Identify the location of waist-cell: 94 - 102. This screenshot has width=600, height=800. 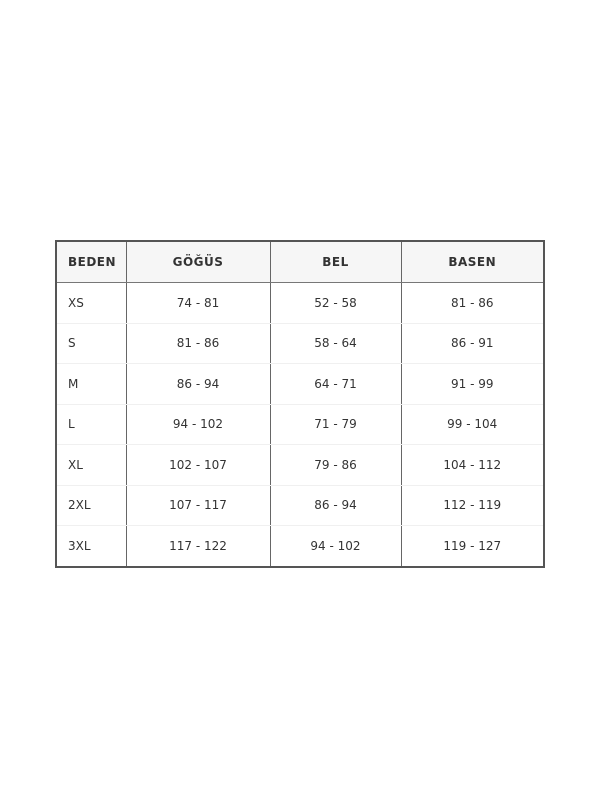
(336, 546).